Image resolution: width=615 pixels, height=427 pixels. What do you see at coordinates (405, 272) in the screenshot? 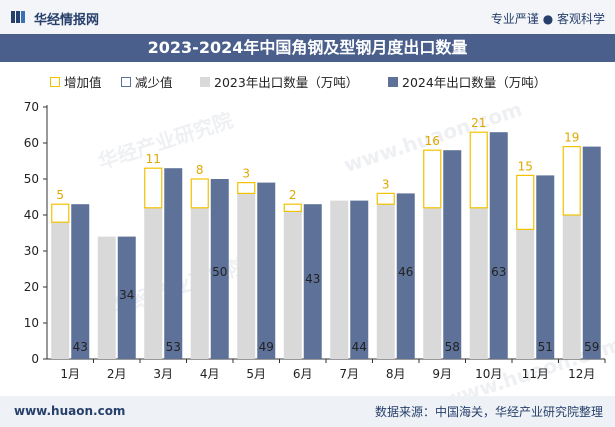
I see `bar-2024-value-label: 46` at bounding box center [405, 272].